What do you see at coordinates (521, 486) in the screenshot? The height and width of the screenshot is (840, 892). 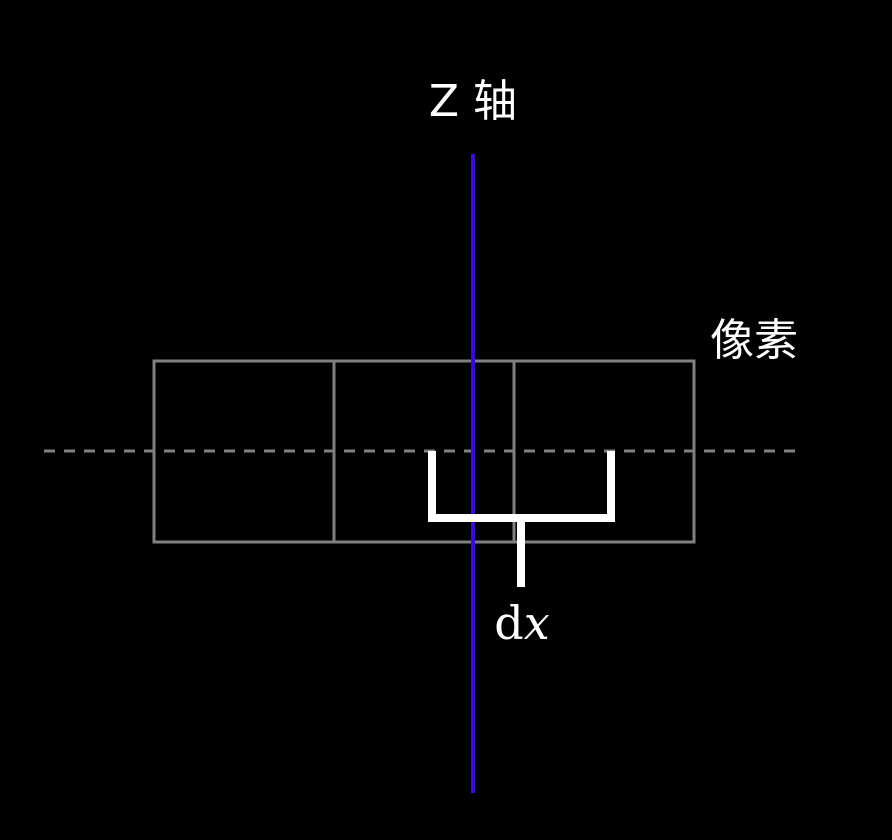 I see `dx-bracket-arms` at bounding box center [521, 486].